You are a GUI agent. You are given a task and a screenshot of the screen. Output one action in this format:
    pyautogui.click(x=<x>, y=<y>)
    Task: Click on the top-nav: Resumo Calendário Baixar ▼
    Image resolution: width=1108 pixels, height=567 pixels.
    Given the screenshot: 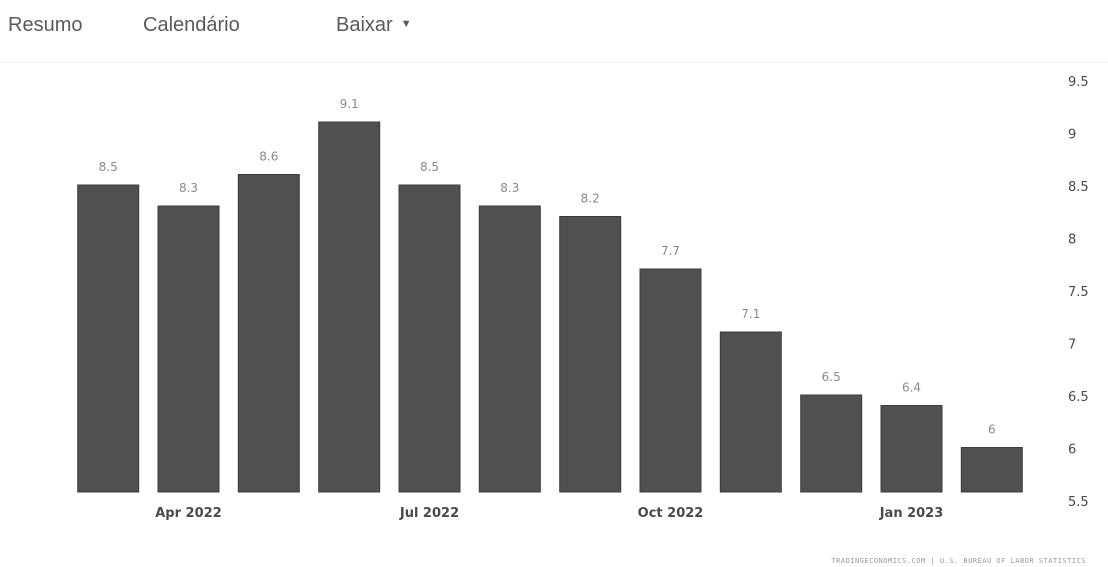 What is the action you would take?
    pyautogui.click(x=554, y=30)
    